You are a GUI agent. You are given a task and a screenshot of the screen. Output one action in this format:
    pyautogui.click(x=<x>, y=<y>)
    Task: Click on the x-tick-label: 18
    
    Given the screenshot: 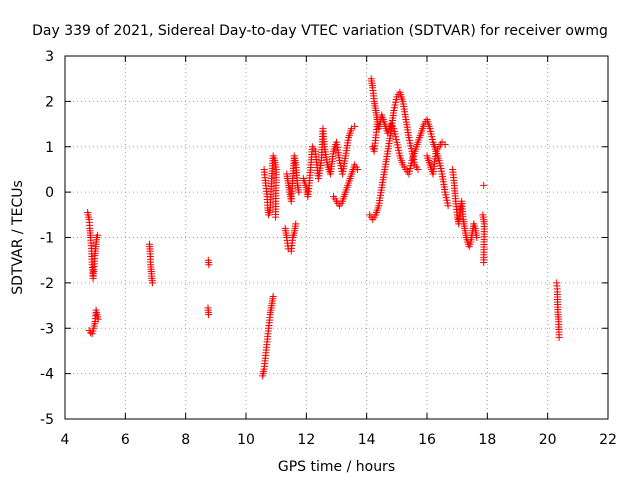 What is the action you would take?
    pyautogui.click(x=487, y=440)
    